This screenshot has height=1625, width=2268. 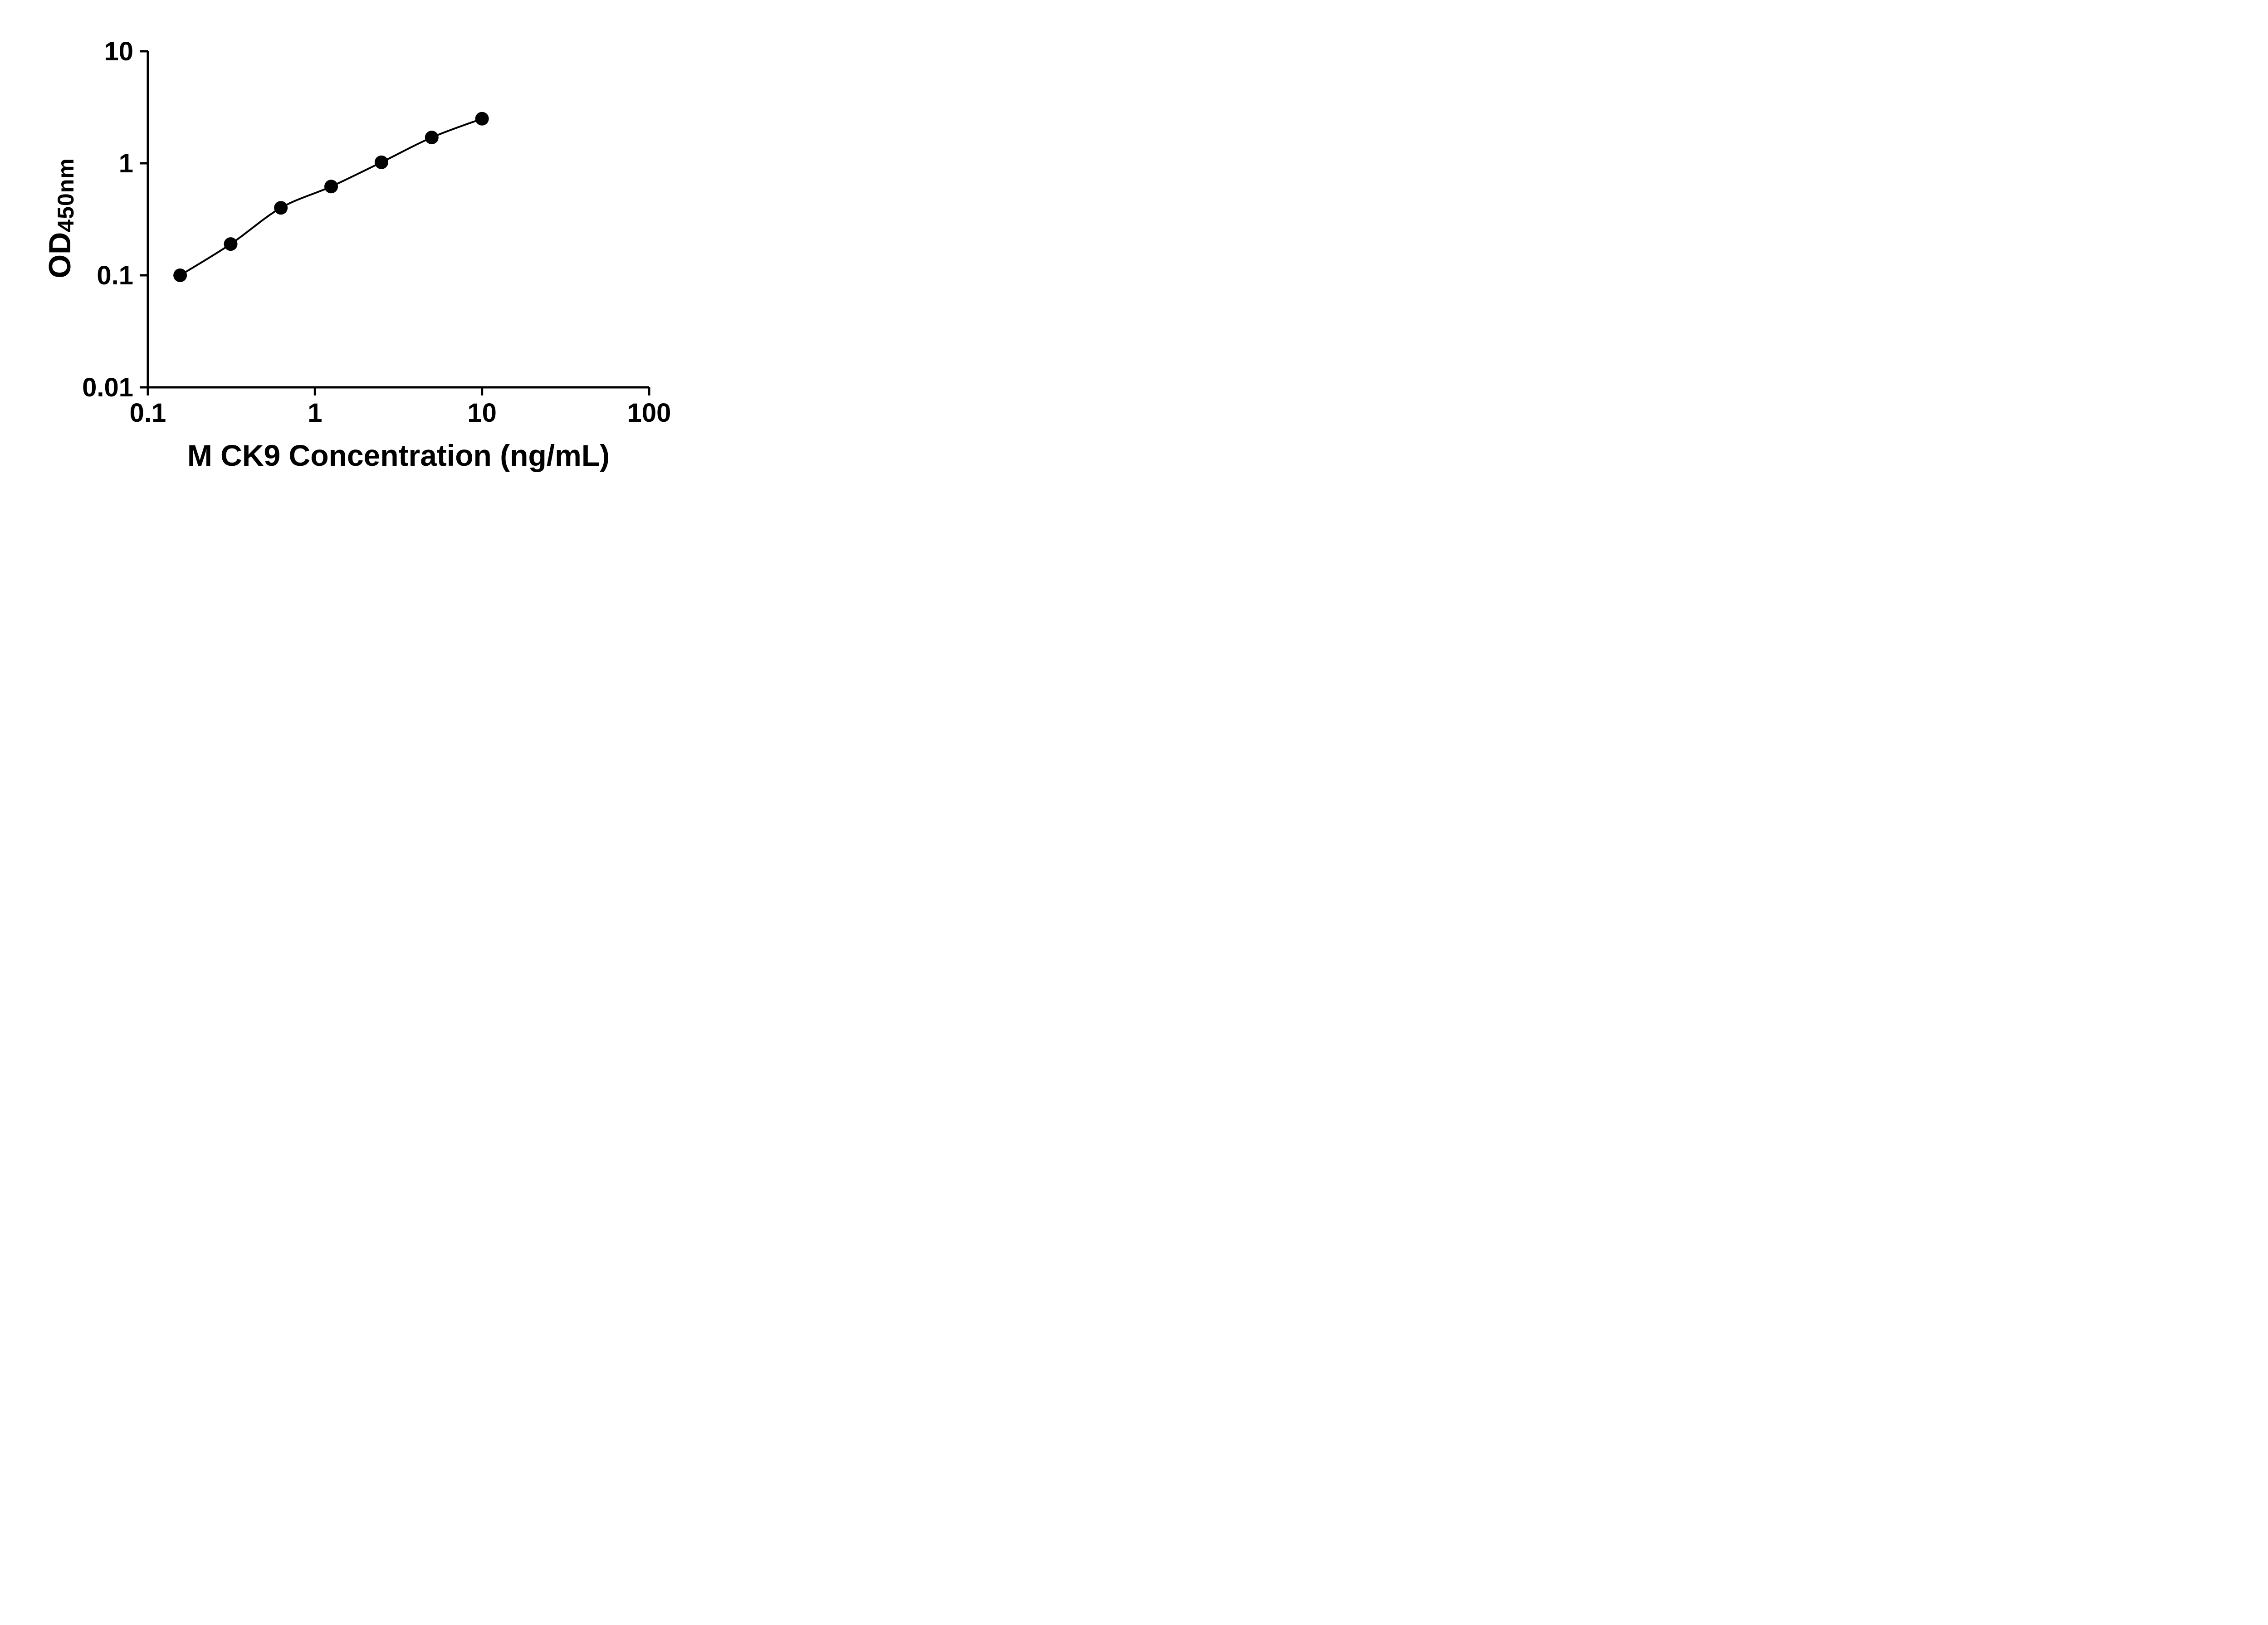 I want to click on x-axis-title: M CK9 Concentration (ng/mL), so click(x=399, y=455).